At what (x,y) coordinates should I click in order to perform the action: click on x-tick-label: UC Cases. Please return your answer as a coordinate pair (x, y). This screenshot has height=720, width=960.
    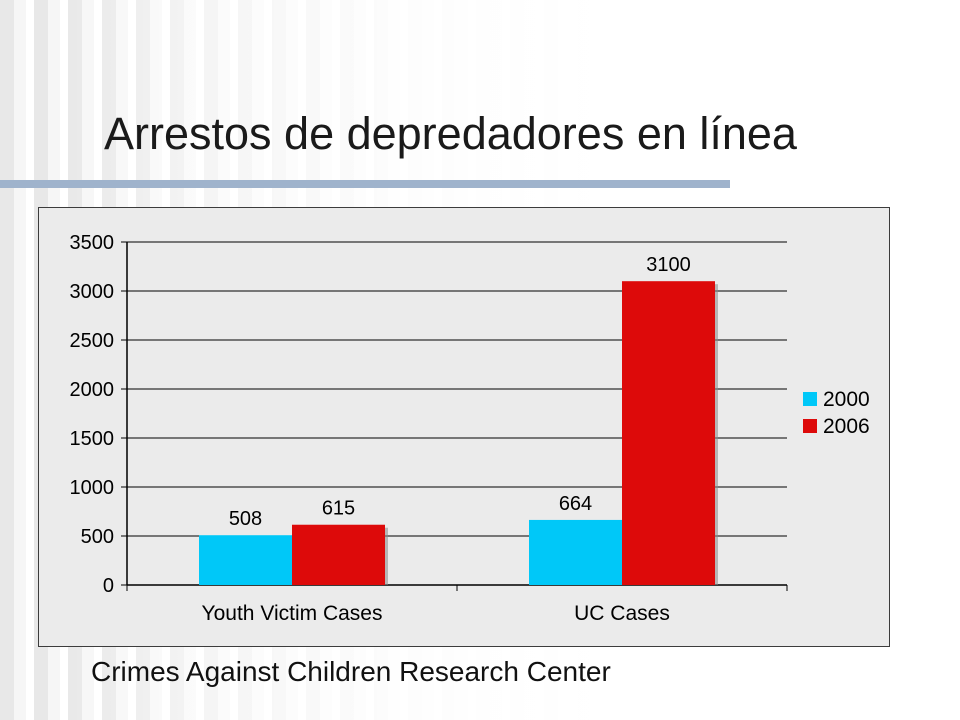
    Looking at the image, I should click on (622, 613).